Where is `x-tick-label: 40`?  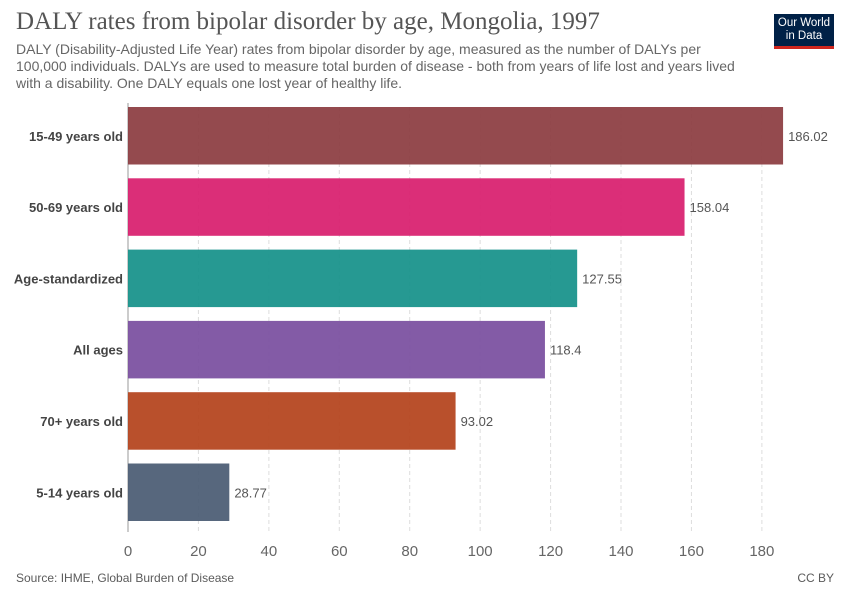 x-tick-label: 40 is located at coordinates (269, 551).